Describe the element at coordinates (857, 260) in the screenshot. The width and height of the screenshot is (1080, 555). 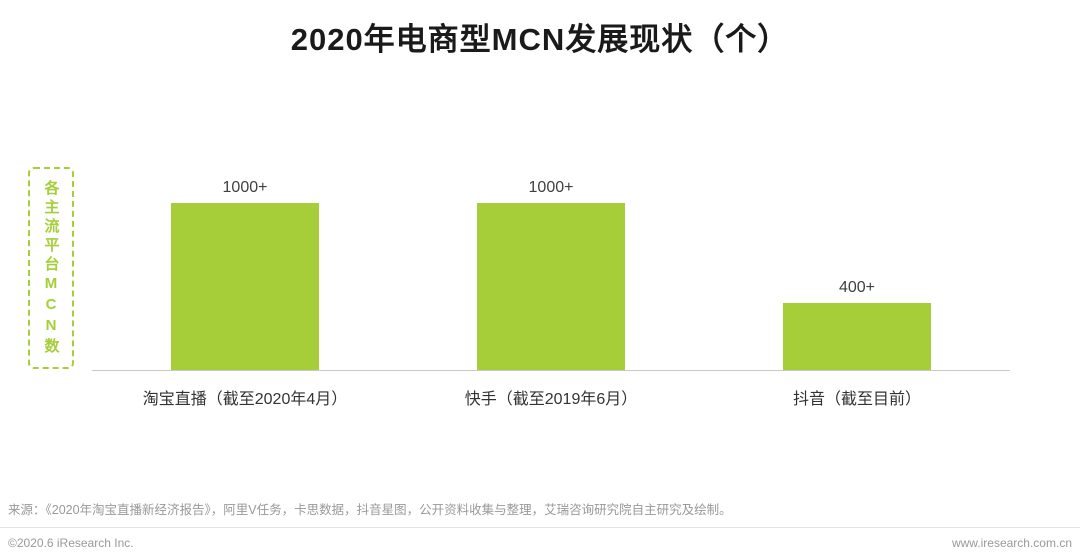
I see `bar-group: 400+` at that location.